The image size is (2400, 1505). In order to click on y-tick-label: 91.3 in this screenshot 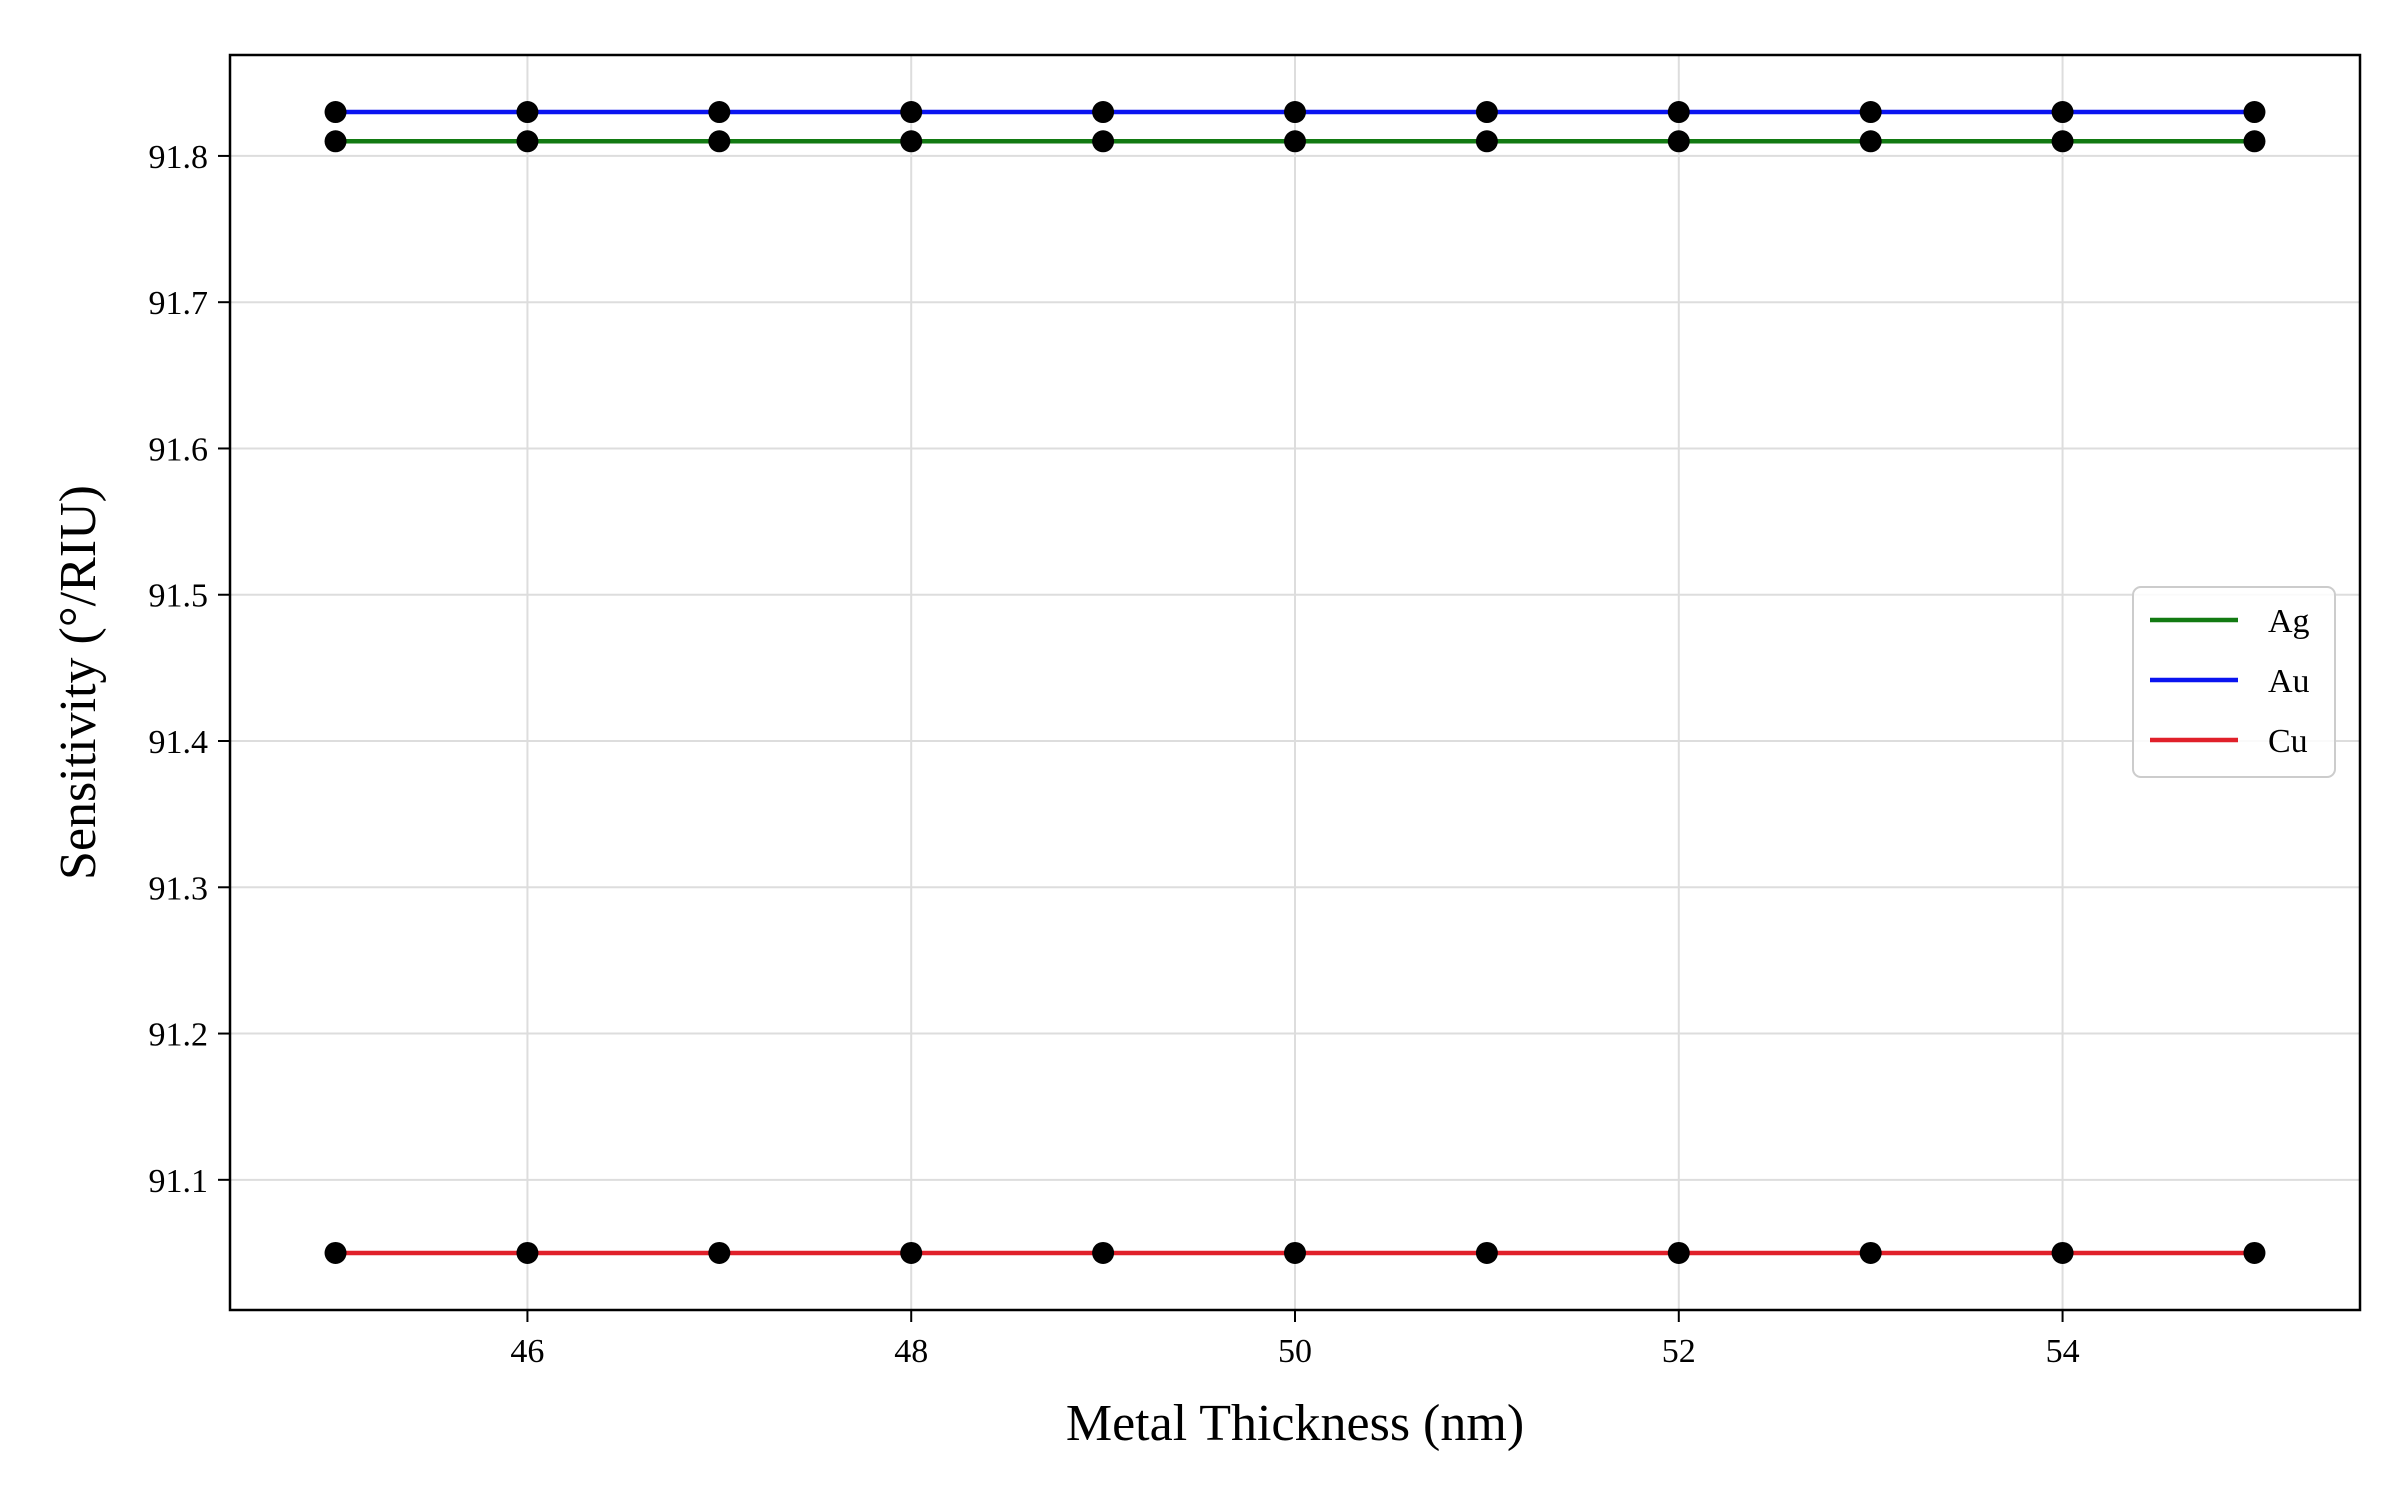, I will do `click(179, 888)`.